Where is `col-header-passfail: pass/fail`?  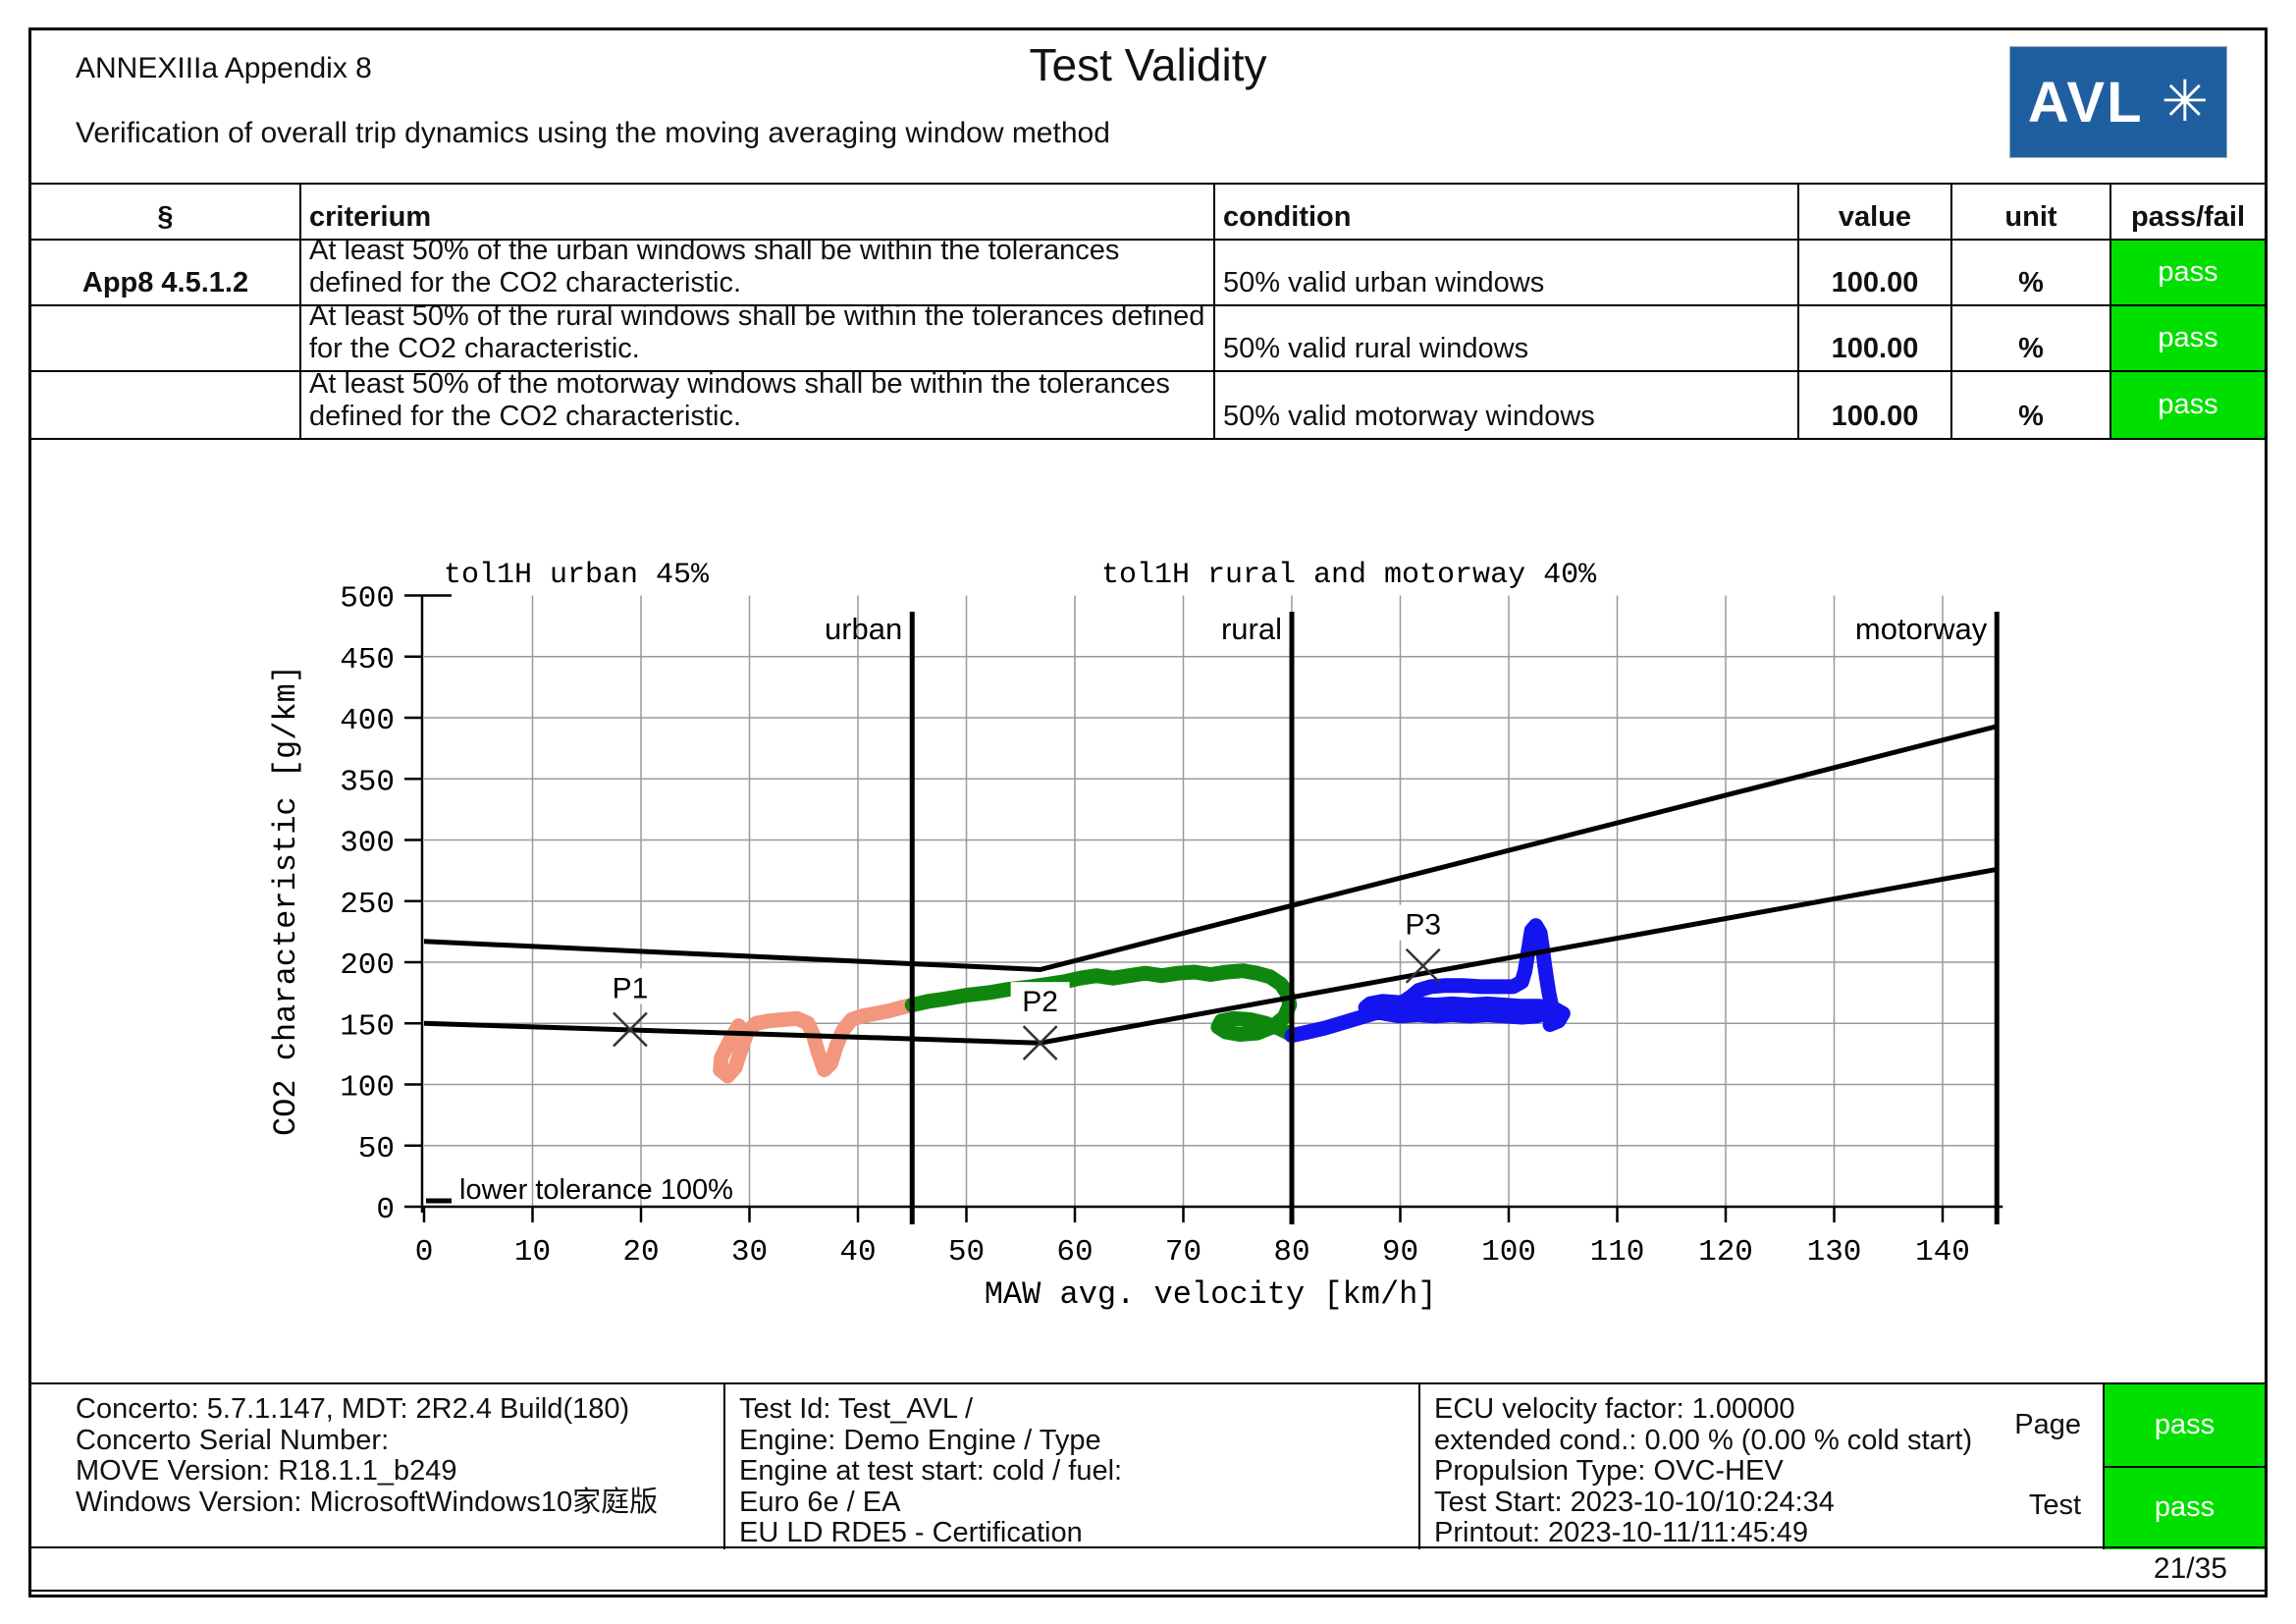 col-header-passfail: pass/fail is located at coordinates (2188, 213).